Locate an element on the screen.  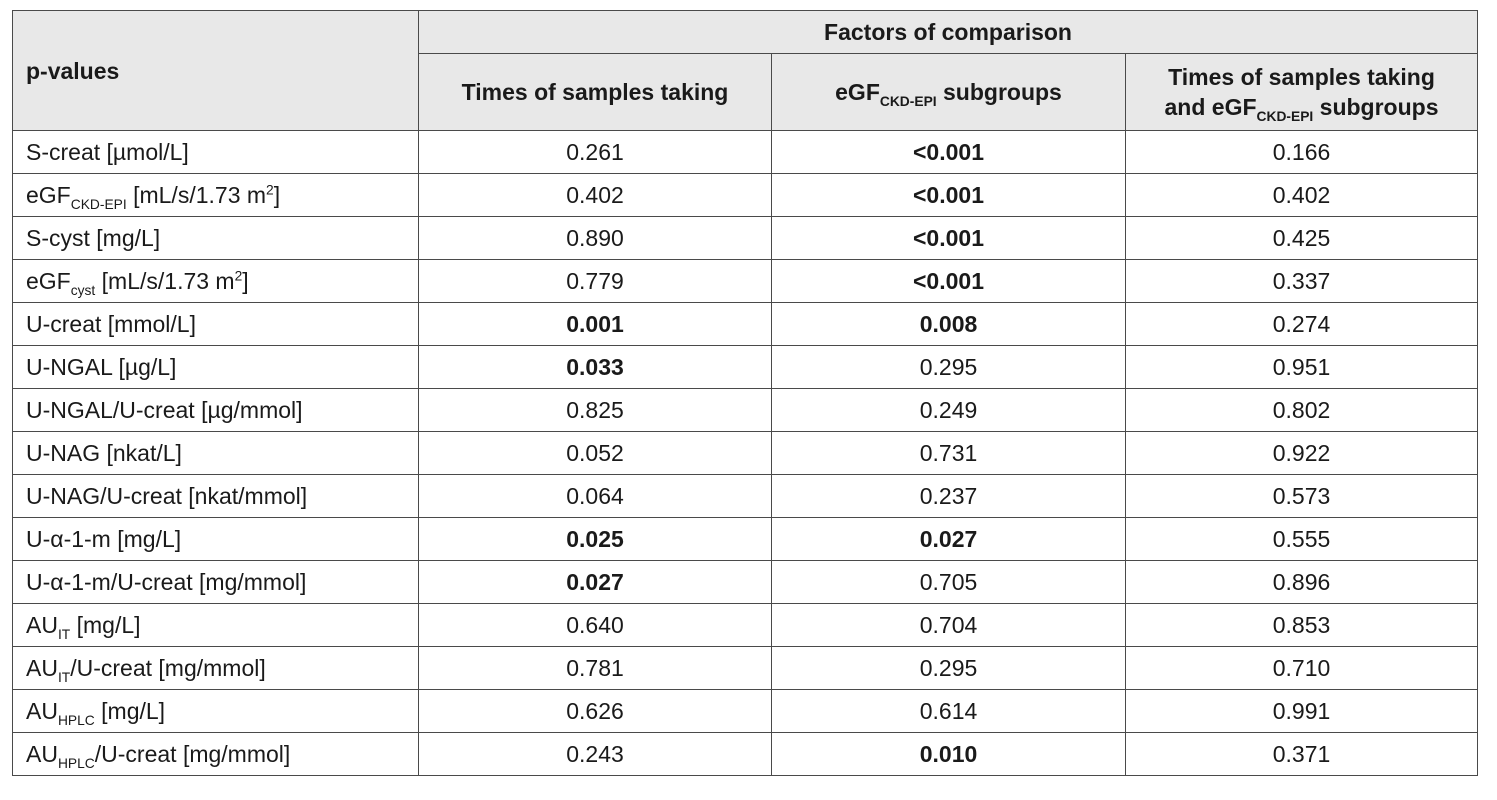
parameter-cell: S-cyst [mg/L] is located at coordinates (215, 238).